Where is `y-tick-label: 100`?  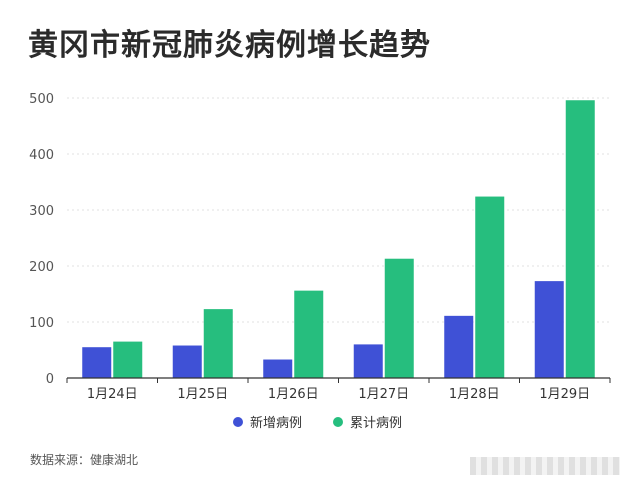
y-tick-label: 100 is located at coordinates (41, 323).